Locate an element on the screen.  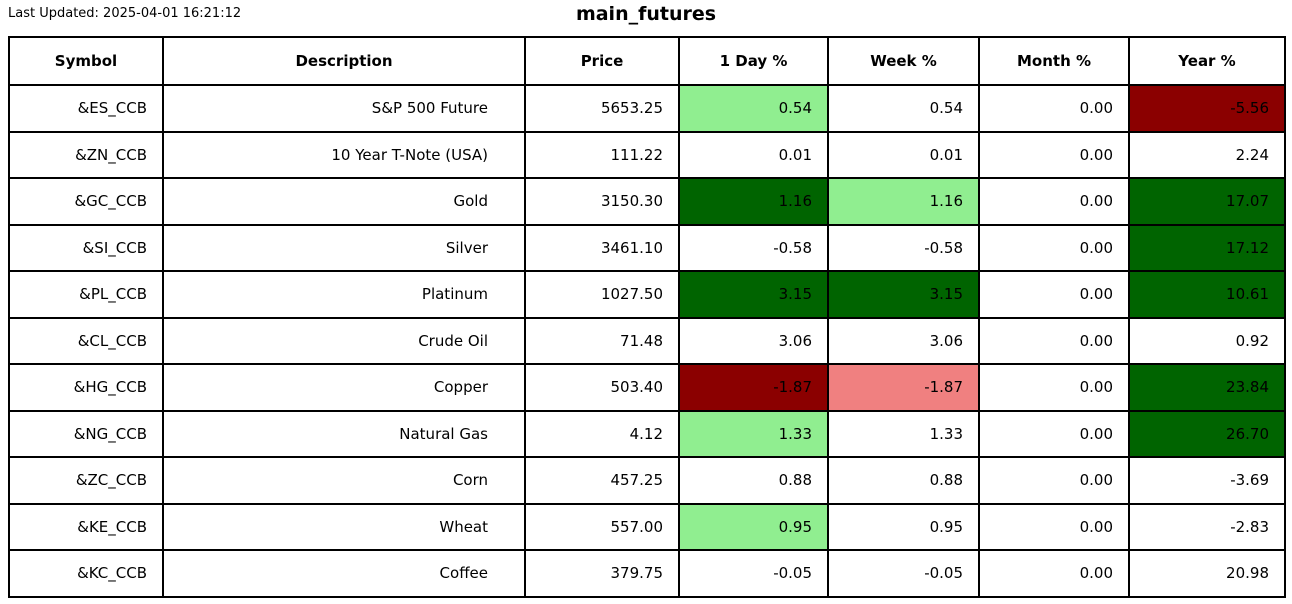
day-pct-cell: 0.95 is located at coordinates (753, 526).